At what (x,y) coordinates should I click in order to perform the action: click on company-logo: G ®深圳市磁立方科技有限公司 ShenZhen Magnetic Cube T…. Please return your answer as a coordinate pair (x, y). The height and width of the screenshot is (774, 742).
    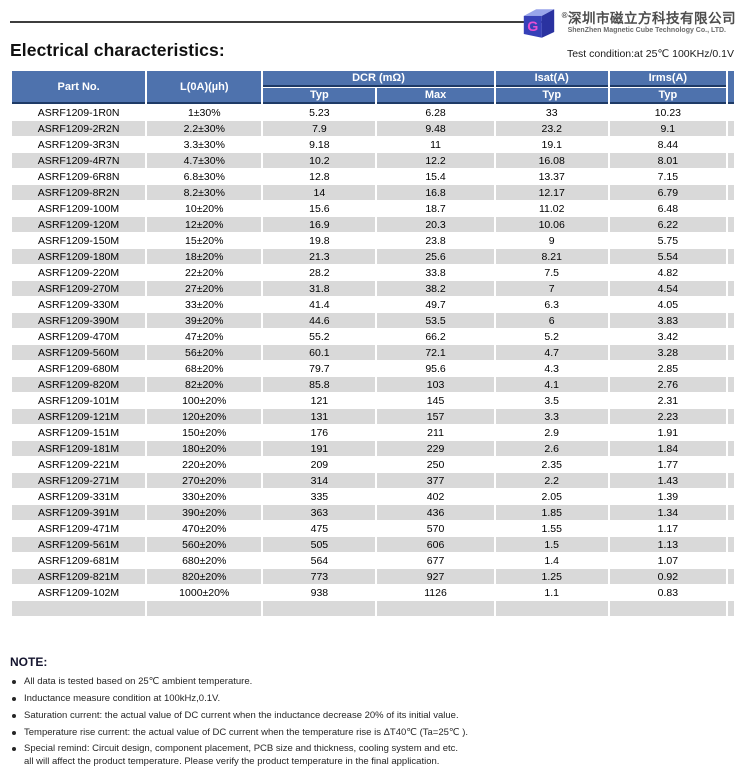
    Looking at the image, I should click on (628, 23).